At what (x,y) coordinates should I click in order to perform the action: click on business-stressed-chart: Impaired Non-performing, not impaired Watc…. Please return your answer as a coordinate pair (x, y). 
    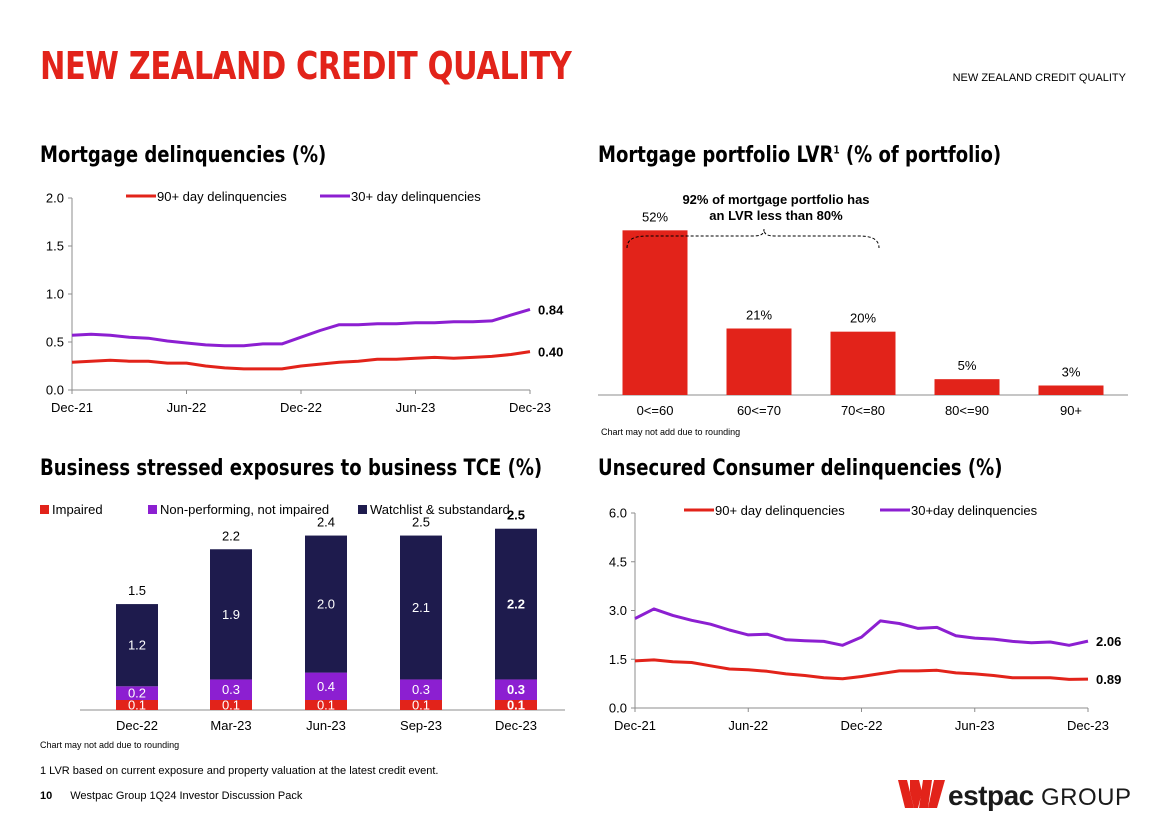
    Looking at the image, I should click on (302, 617).